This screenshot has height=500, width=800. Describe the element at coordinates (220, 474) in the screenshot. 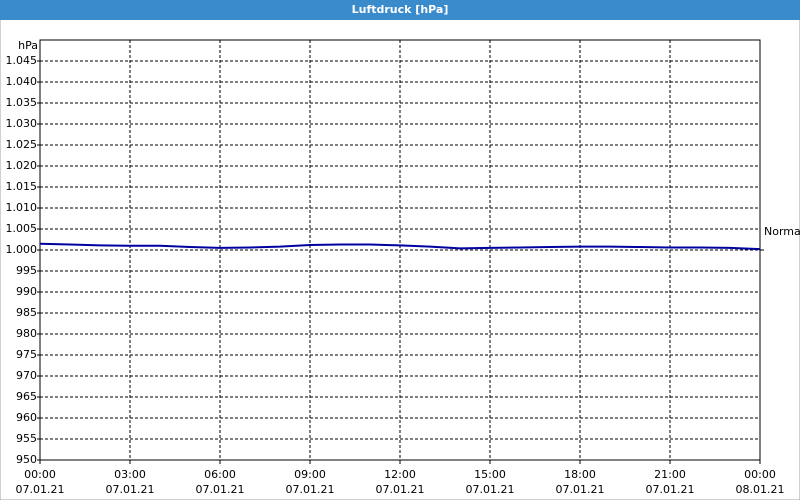

I see `x-tick-label: 06:00` at that location.